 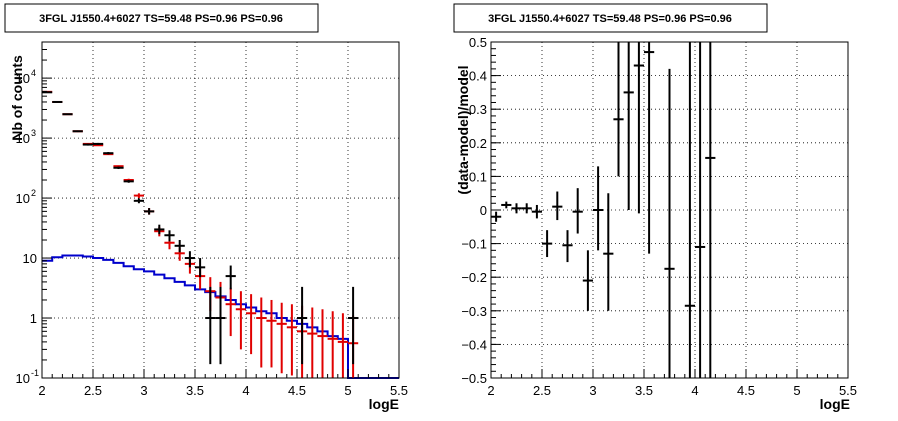 What do you see at coordinates (796, 390) in the screenshot?
I see `right-x-tick-label: 5` at bounding box center [796, 390].